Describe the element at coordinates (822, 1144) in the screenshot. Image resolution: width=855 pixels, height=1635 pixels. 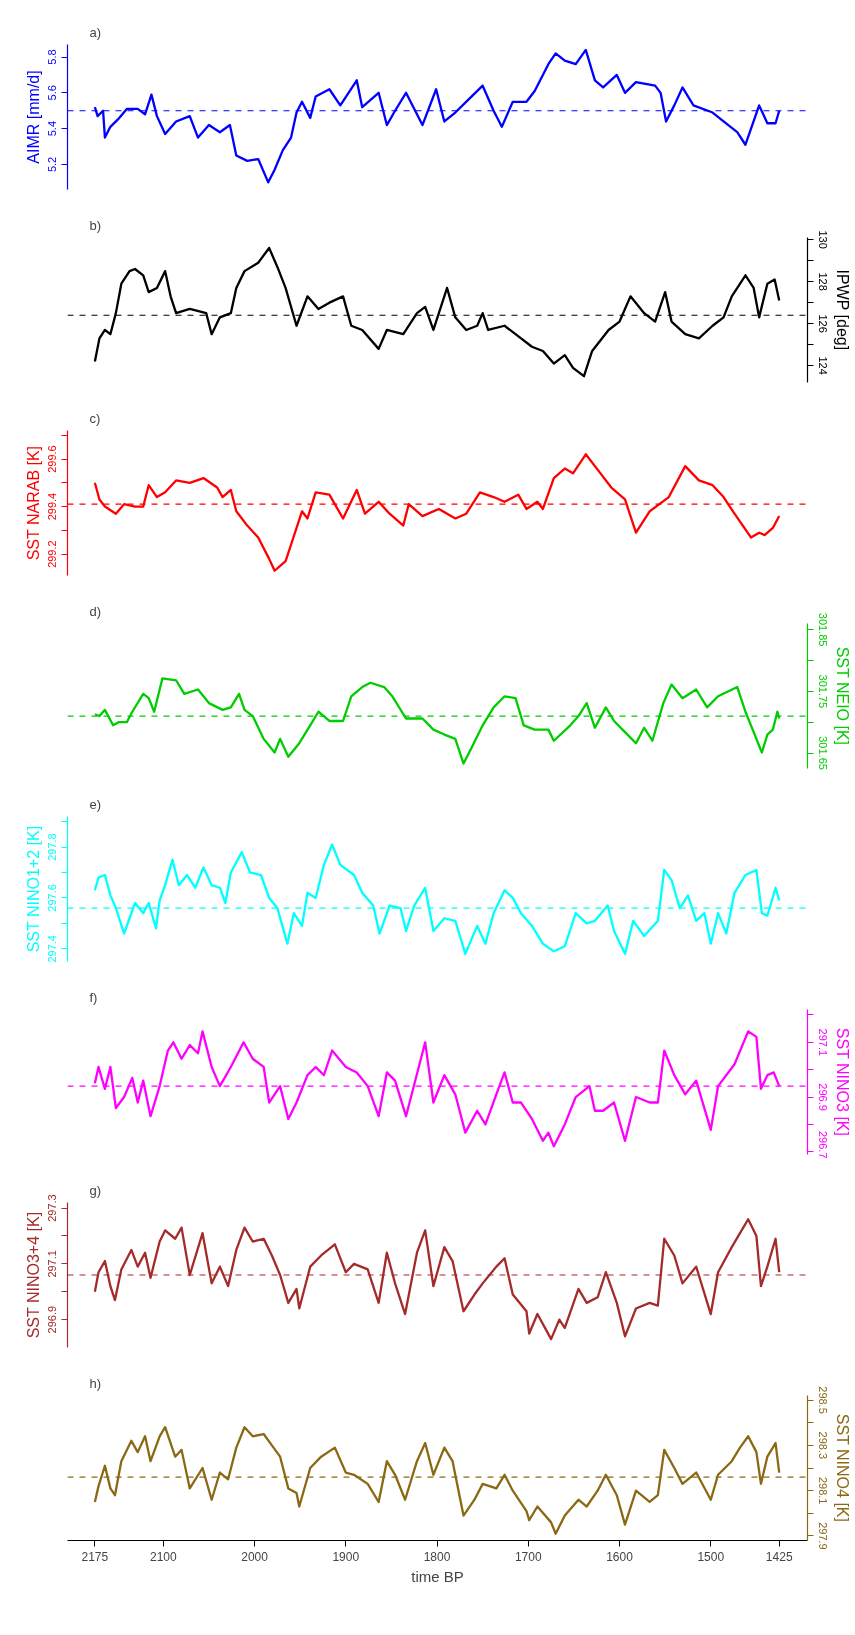
I see `y2-tick-label: 296.7` at that location.